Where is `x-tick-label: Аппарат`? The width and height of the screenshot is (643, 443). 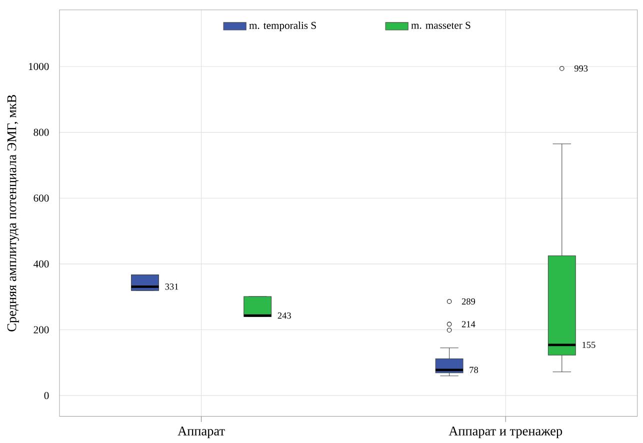
x-tick-label: Аппарат is located at coordinates (201, 432).